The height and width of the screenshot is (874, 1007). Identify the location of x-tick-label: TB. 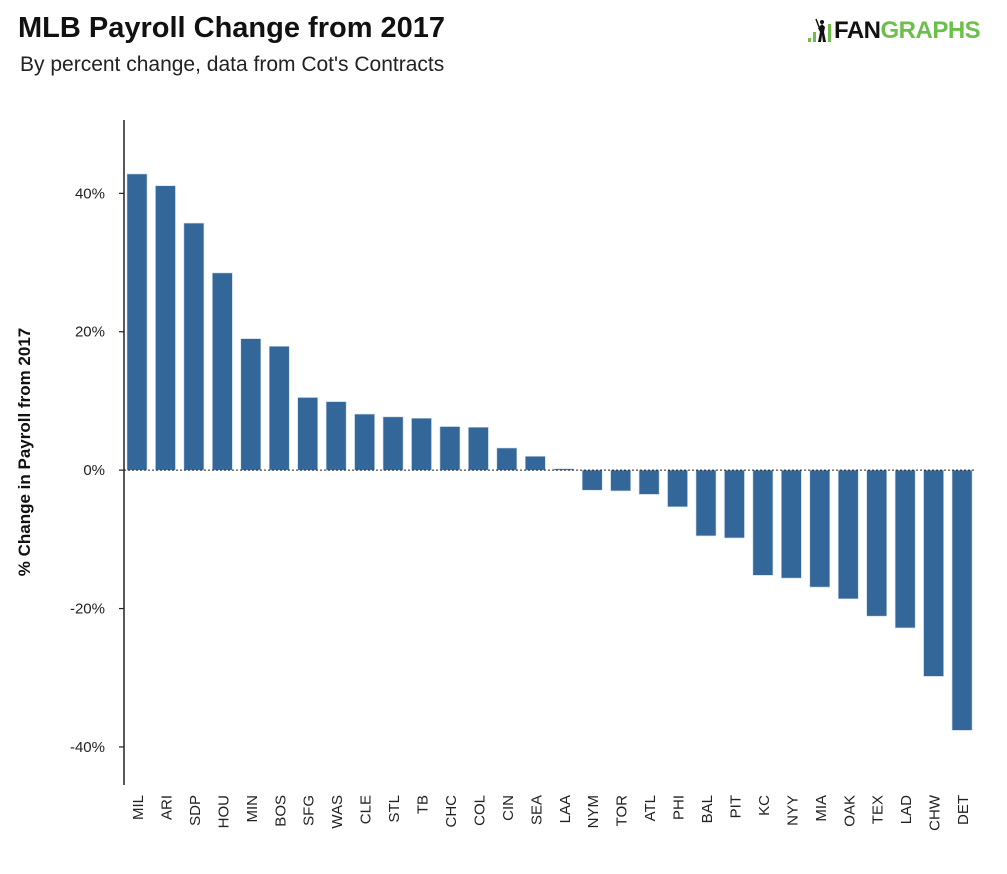
(423, 804).